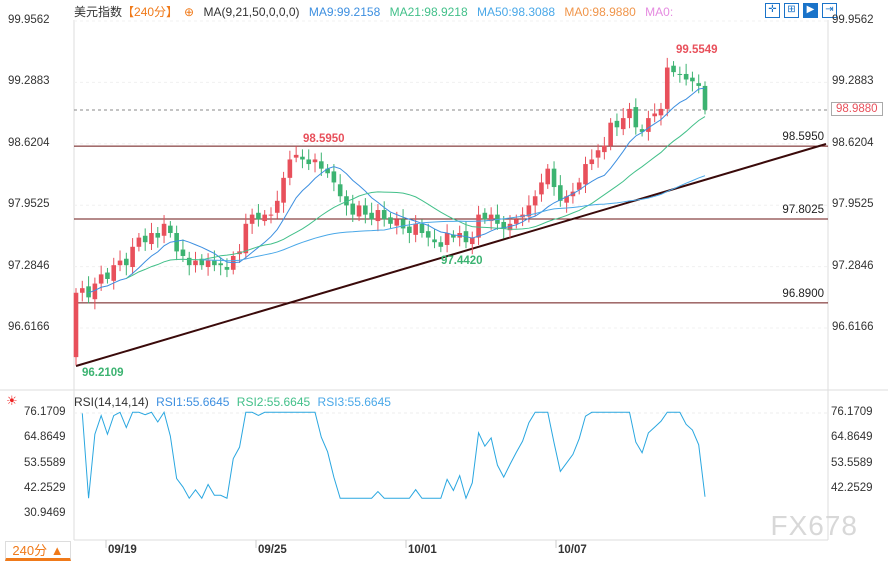 The image size is (888, 562). Describe the element at coordinates (189, 12) in the screenshot. I see `crosshair-icon: ⊕` at that location.